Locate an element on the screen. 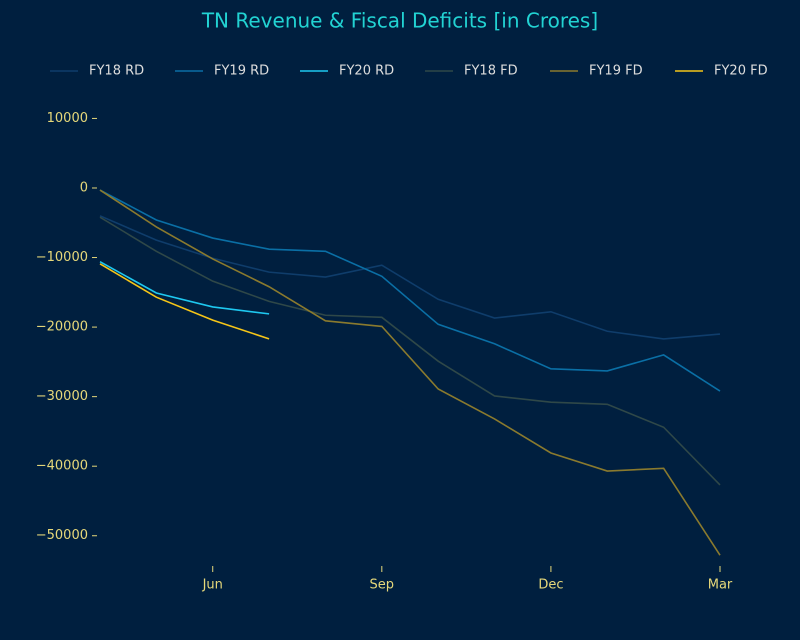 Image resolution: width=800 pixels, height=640 pixels. y-tick-label: −40000 is located at coordinates (62, 466).